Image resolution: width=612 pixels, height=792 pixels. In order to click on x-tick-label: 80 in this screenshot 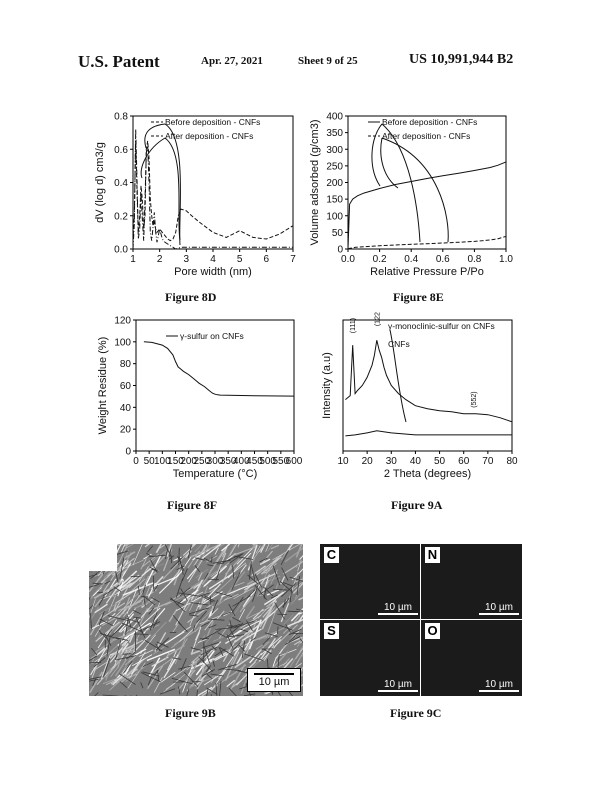, I will do `click(512, 461)`.